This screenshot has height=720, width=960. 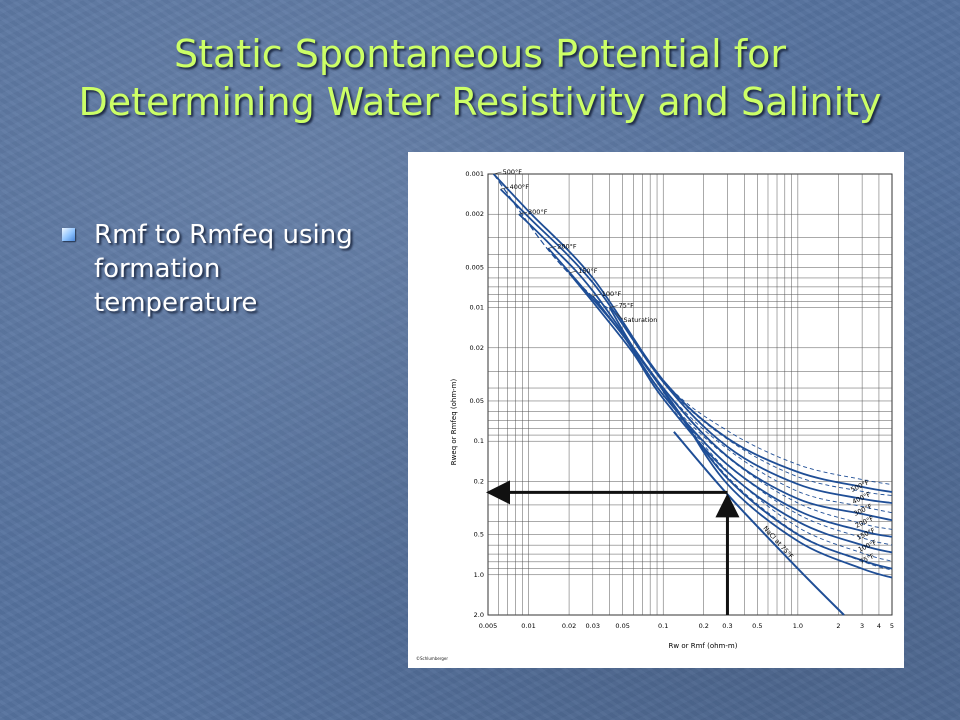 I want to click on x-tick-label: 0.01, so click(x=528, y=626).